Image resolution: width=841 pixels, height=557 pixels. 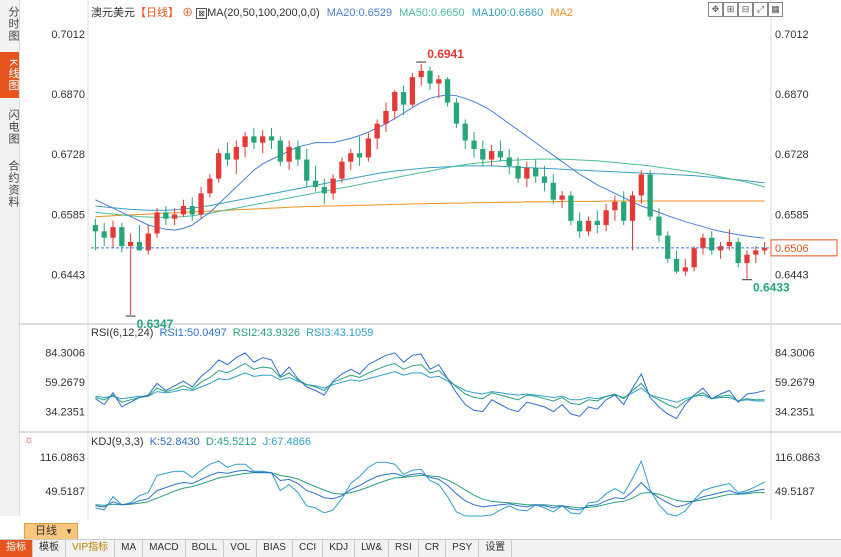 What do you see at coordinates (13, 127) in the screenshot?
I see `tab-flash: 闪电图` at bounding box center [13, 127].